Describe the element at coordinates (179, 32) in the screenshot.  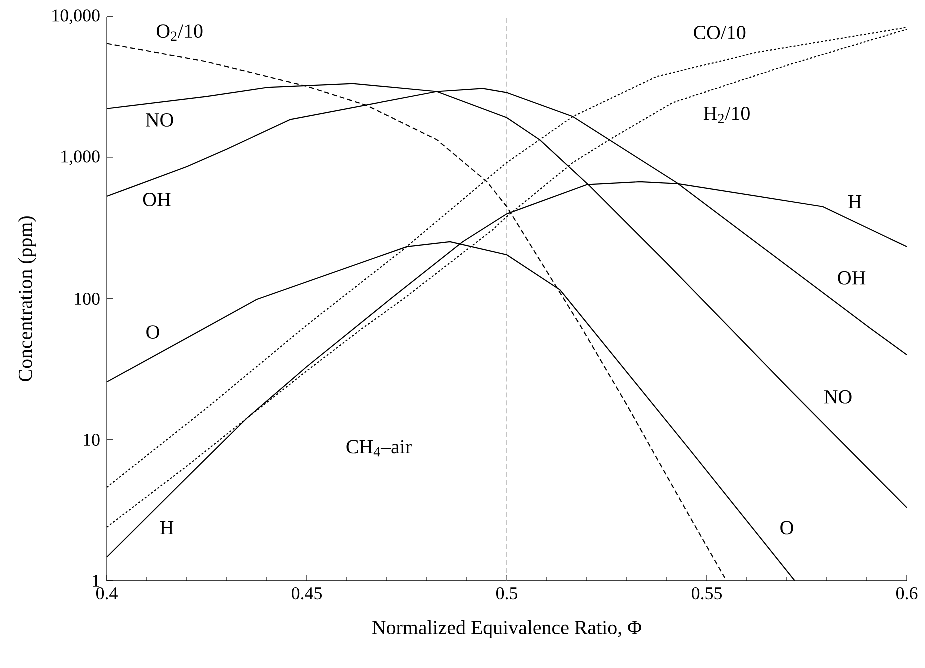
I see `annotation: O$_{2}$/10` at that location.